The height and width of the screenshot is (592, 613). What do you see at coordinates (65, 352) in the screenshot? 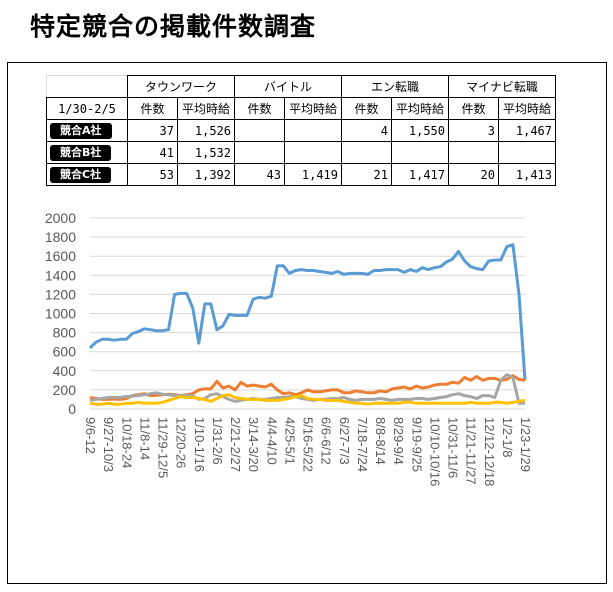
I see `y-tick-label: 600` at bounding box center [65, 352].